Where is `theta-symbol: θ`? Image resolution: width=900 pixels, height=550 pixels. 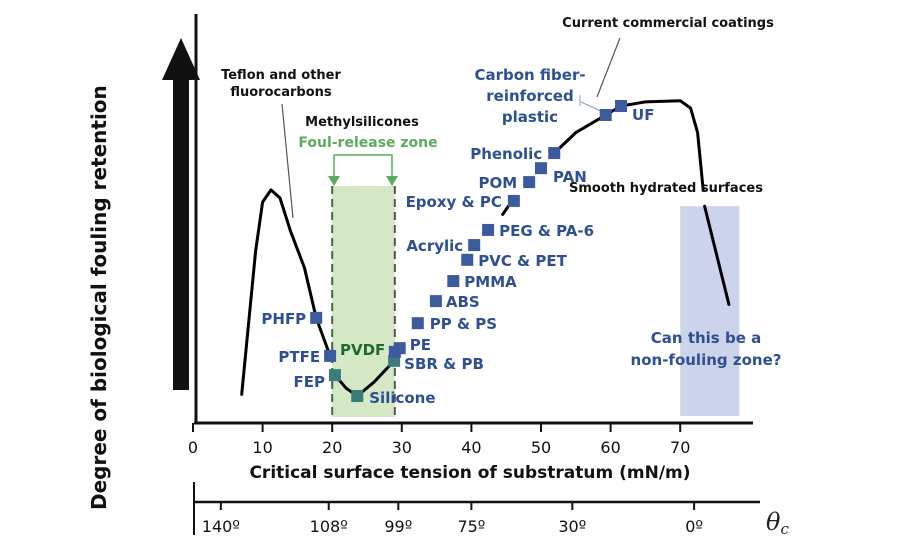
theta-symbol: θ is located at coordinates (773, 522).